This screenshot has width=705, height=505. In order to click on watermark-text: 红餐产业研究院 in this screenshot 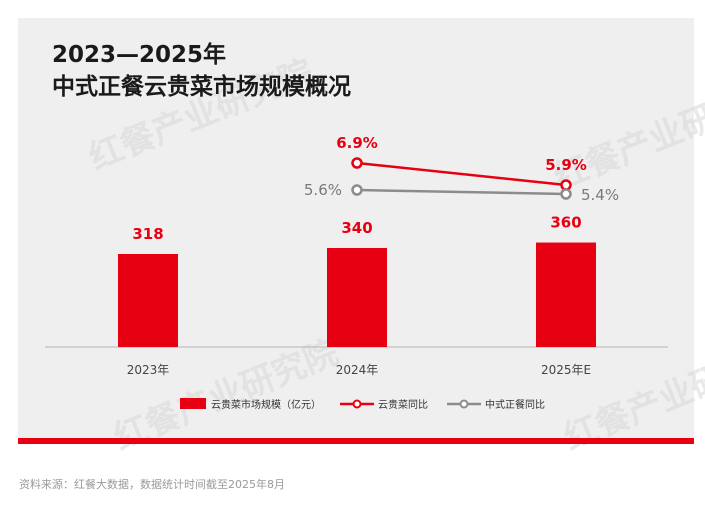, I will do `click(626, 135)`.